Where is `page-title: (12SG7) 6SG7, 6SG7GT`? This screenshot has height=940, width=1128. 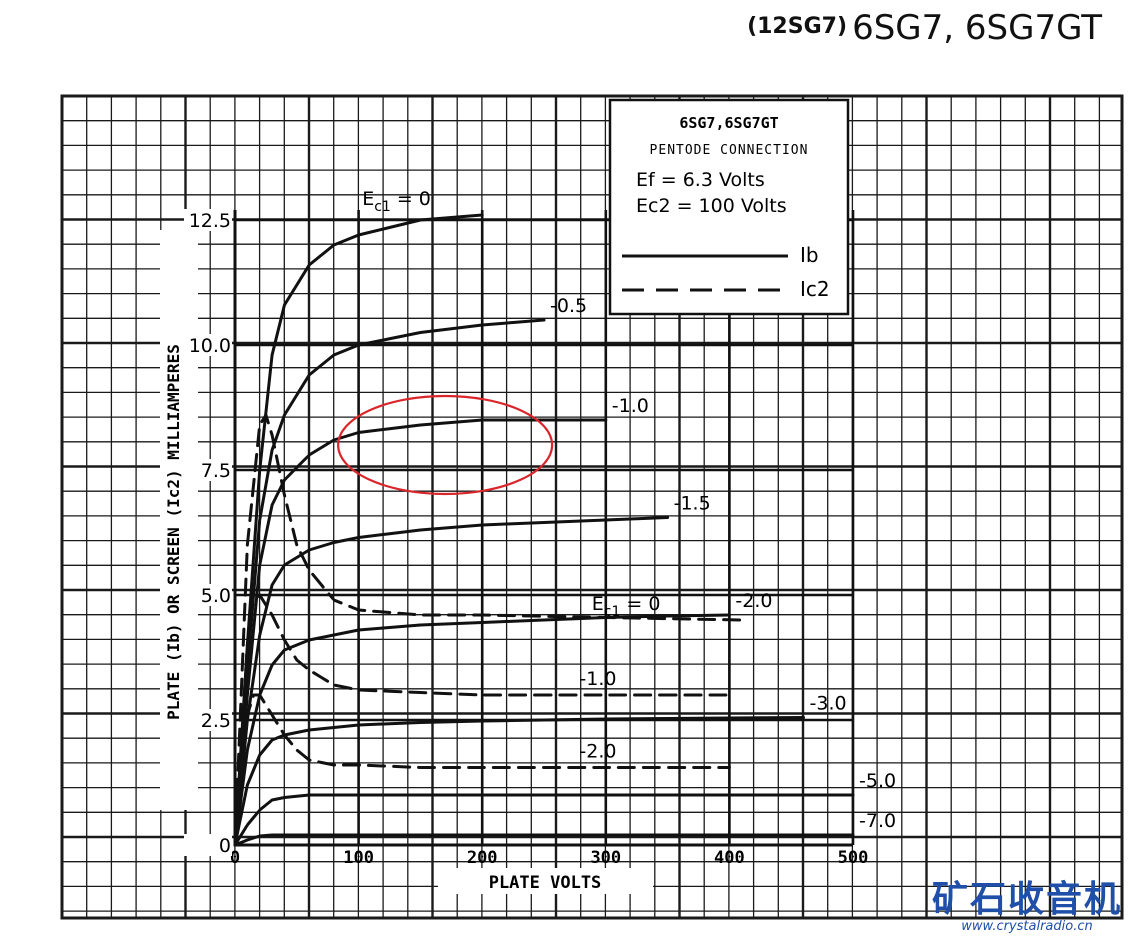 page-title: (12SG7) 6SG7, 6SG7GT is located at coordinates (924, 28).